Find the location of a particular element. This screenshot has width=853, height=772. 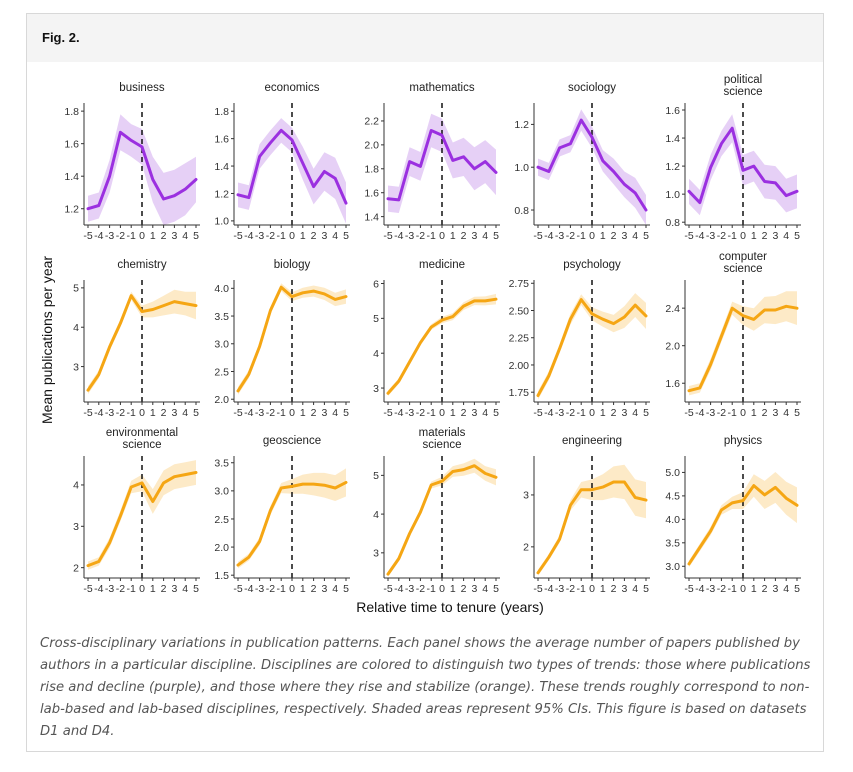

y-tick-label: 2.50 is located at coordinates (519, 311).